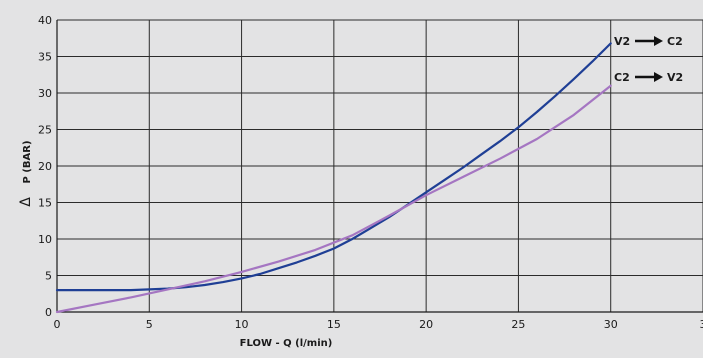  Describe the element at coordinates (701, 324) in the screenshot. I see `x-tick-label: 3` at that location.